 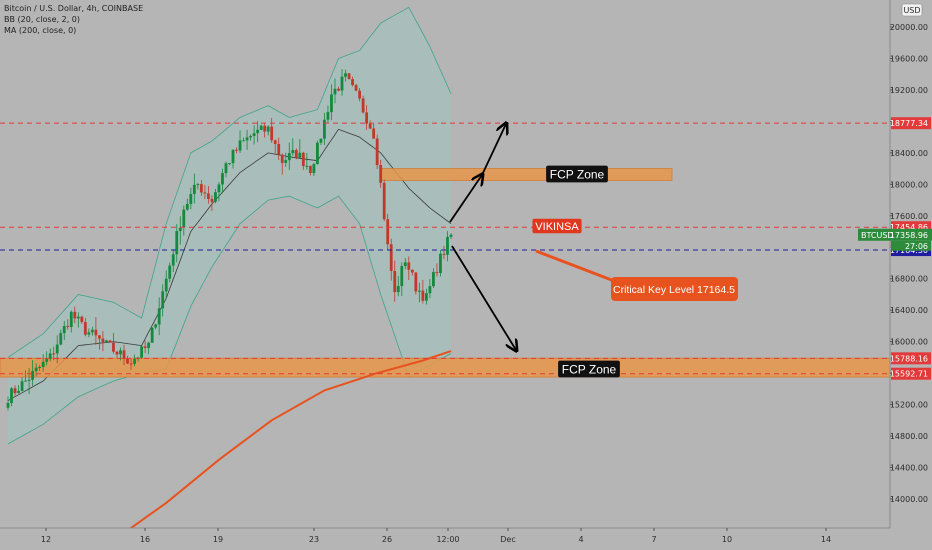 What do you see at coordinates (916, 246) in the screenshot?
I see `countdown-label: 27:06` at bounding box center [916, 246].